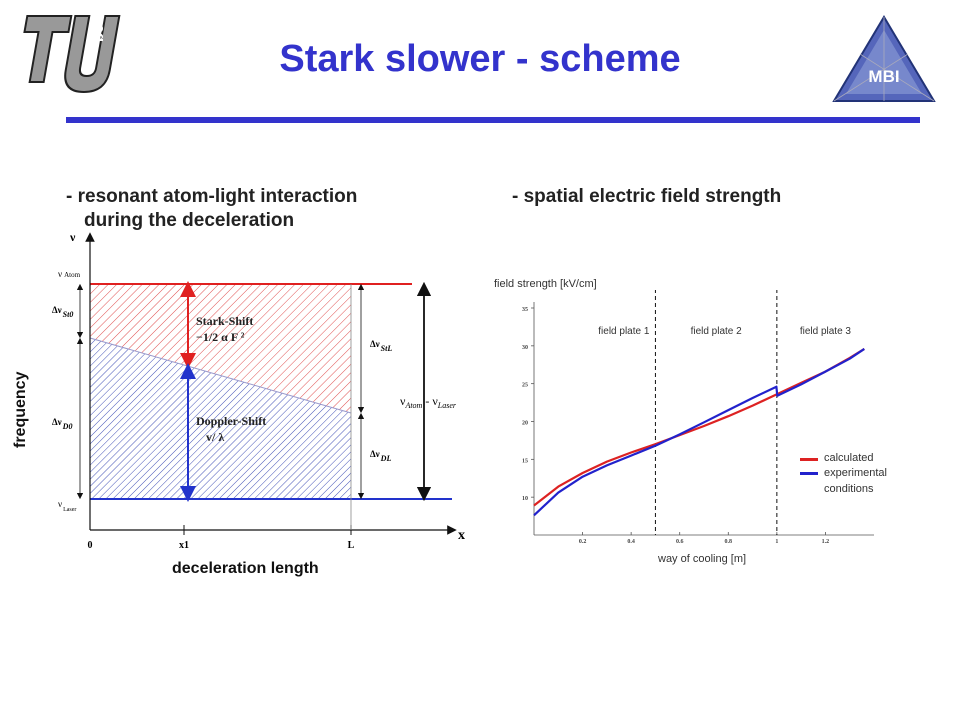 The image size is (960, 720). What do you see at coordinates (525, 461) in the screenshot?
I see `y-tick-label: 15` at bounding box center [525, 461].